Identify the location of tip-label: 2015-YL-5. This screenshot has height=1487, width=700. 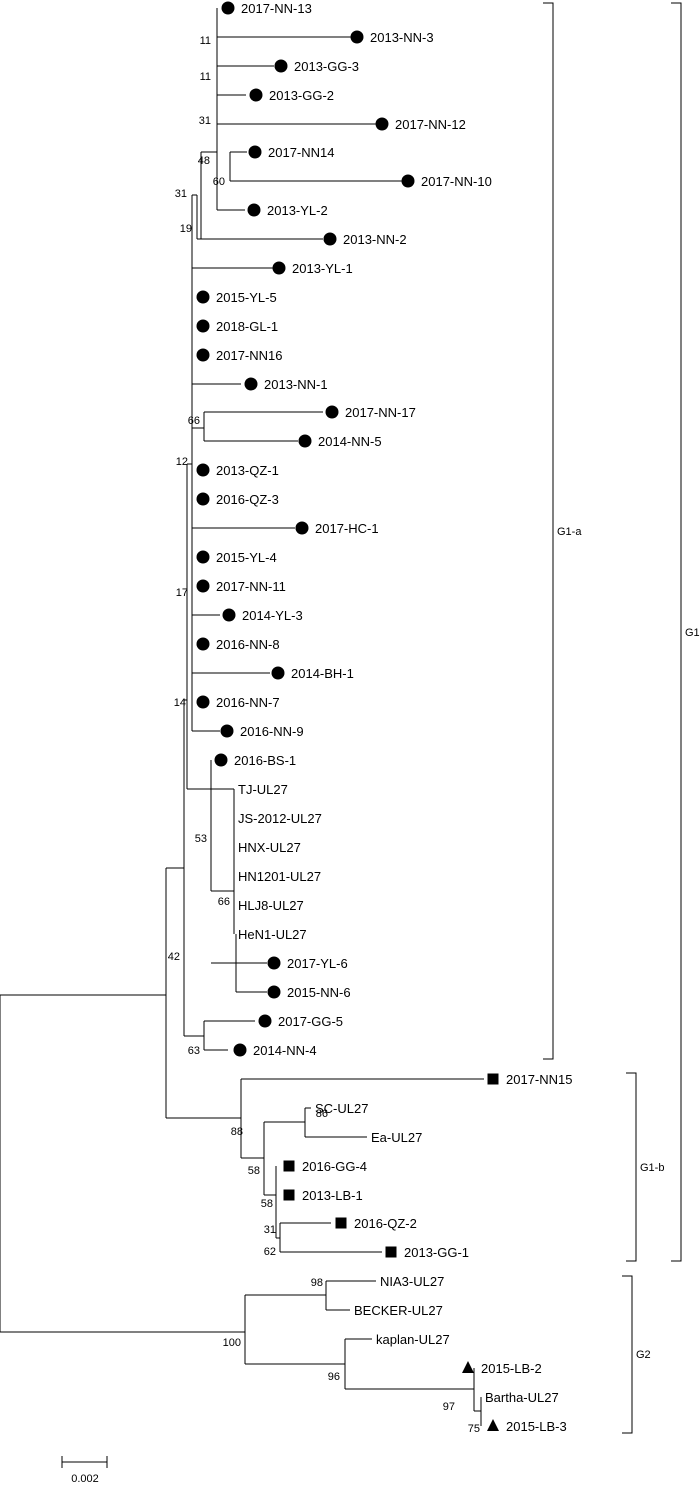
(246, 297).